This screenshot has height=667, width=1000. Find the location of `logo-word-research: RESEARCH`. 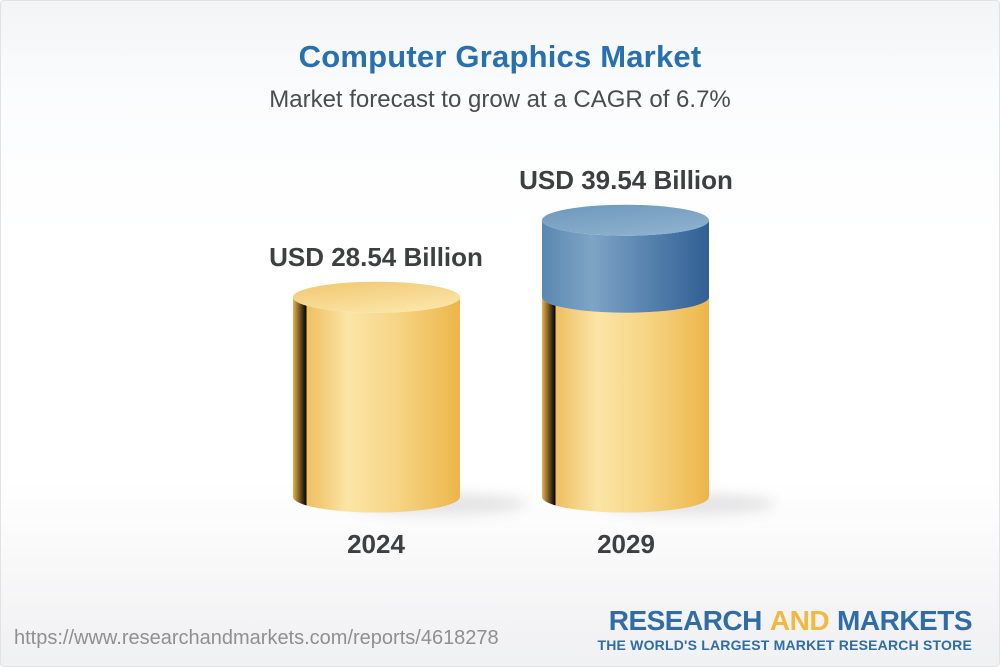

logo-word-research: RESEARCH is located at coordinates (685, 620).